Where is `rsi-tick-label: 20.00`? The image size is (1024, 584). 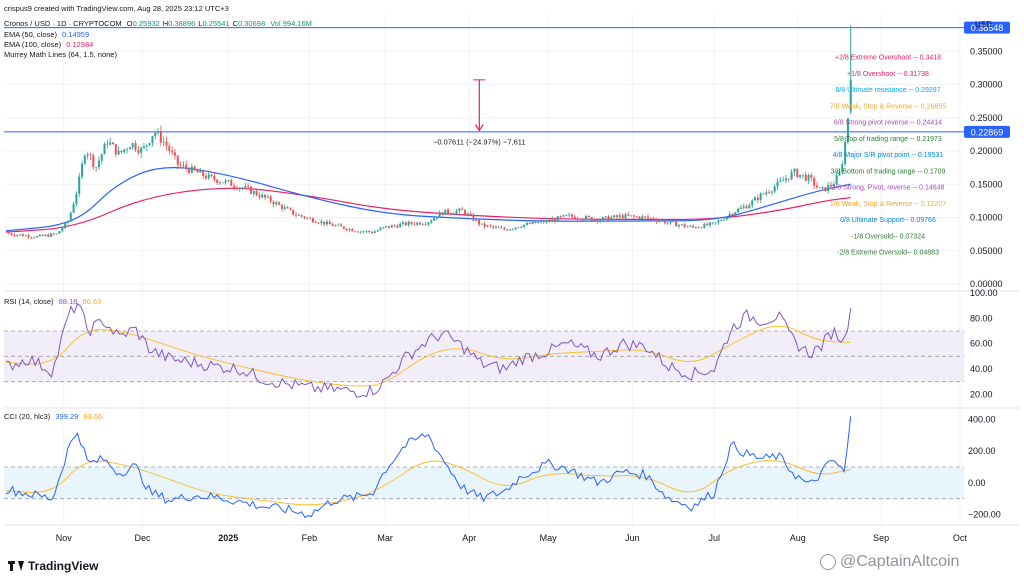
rsi-tick-label: 20.00 is located at coordinates (981, 394).